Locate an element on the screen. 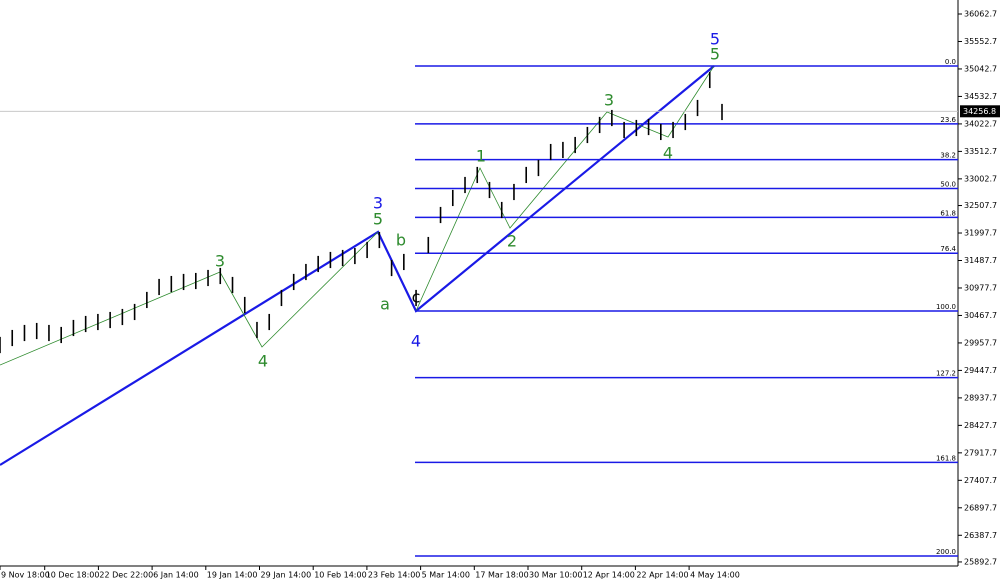 Image resolution: width=1000 pixels, height=583 pixels. fib-label: 50.0 is located at coordinates (948, 184).